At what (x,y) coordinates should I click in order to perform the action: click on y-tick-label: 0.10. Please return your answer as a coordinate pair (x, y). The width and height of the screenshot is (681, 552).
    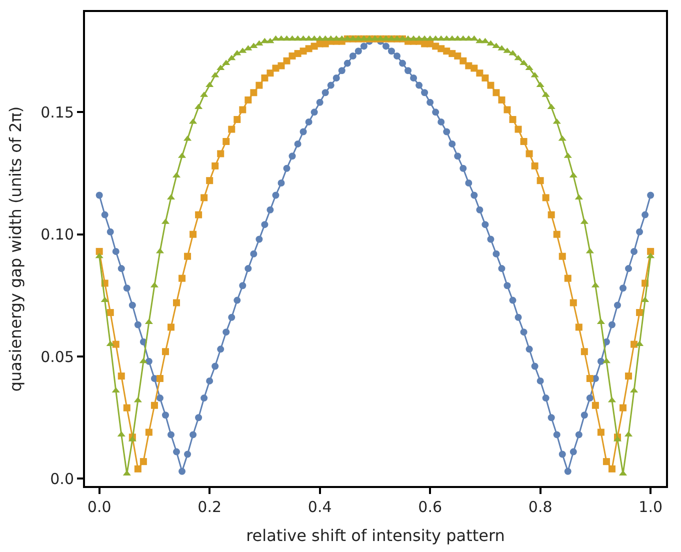
    Looking at the image, I should click on (57, 235).